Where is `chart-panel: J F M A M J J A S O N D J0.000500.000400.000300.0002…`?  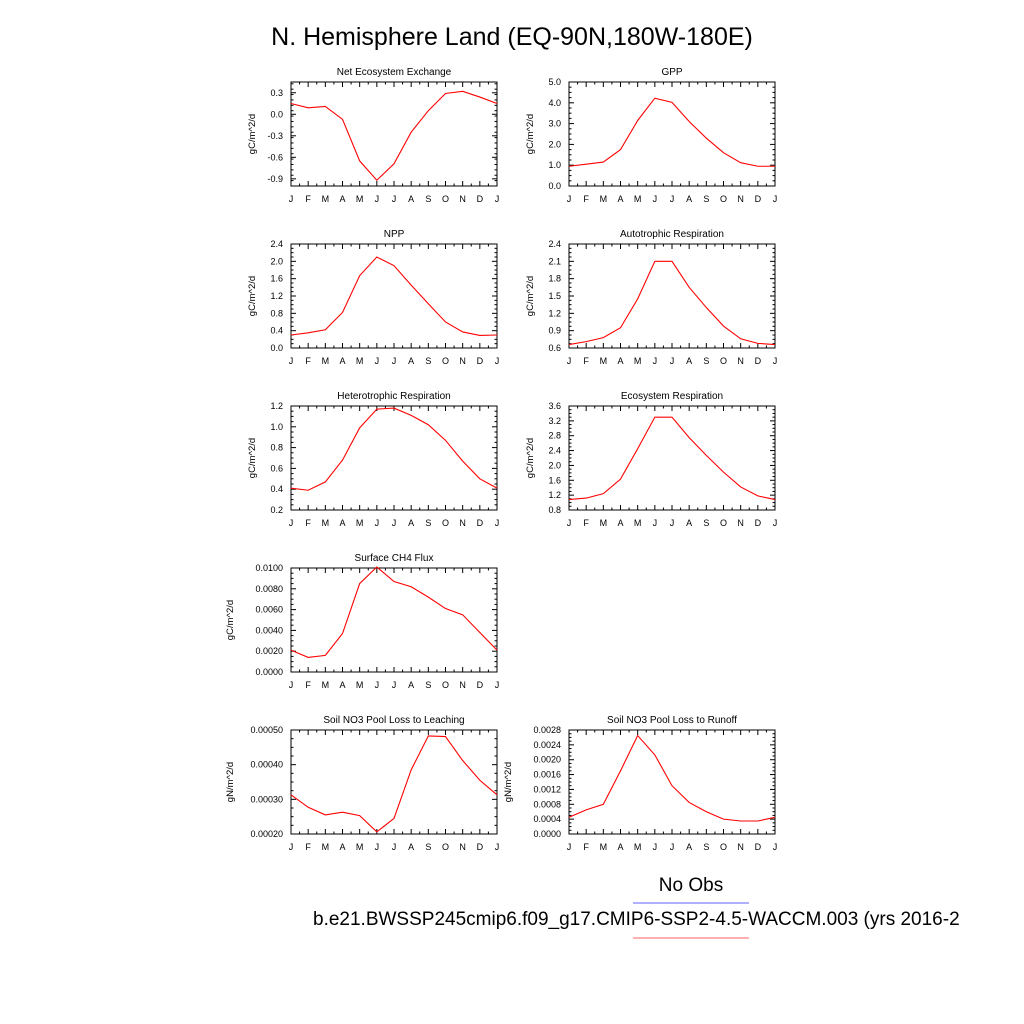 chart-panel: J F M A M J J A S O N D J0.000500.000400.000300.0002… is located at coordinates (362, 783).